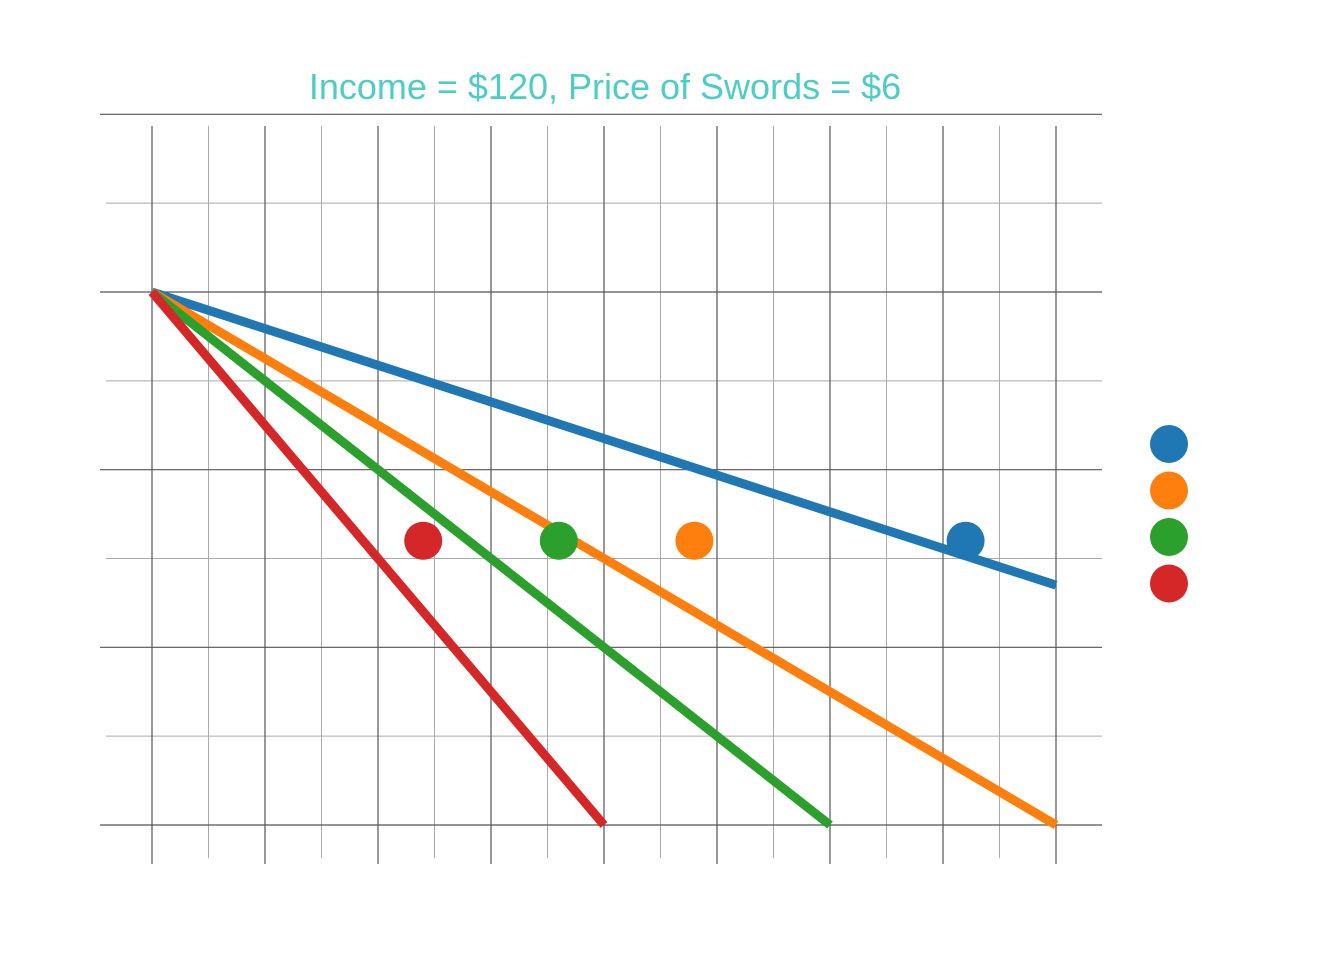 Image resolution: width=1344 pixels, height=960 pixels. I want to click on chart-title: Income = $120, Price of Swords = $6, so click(605, 86).